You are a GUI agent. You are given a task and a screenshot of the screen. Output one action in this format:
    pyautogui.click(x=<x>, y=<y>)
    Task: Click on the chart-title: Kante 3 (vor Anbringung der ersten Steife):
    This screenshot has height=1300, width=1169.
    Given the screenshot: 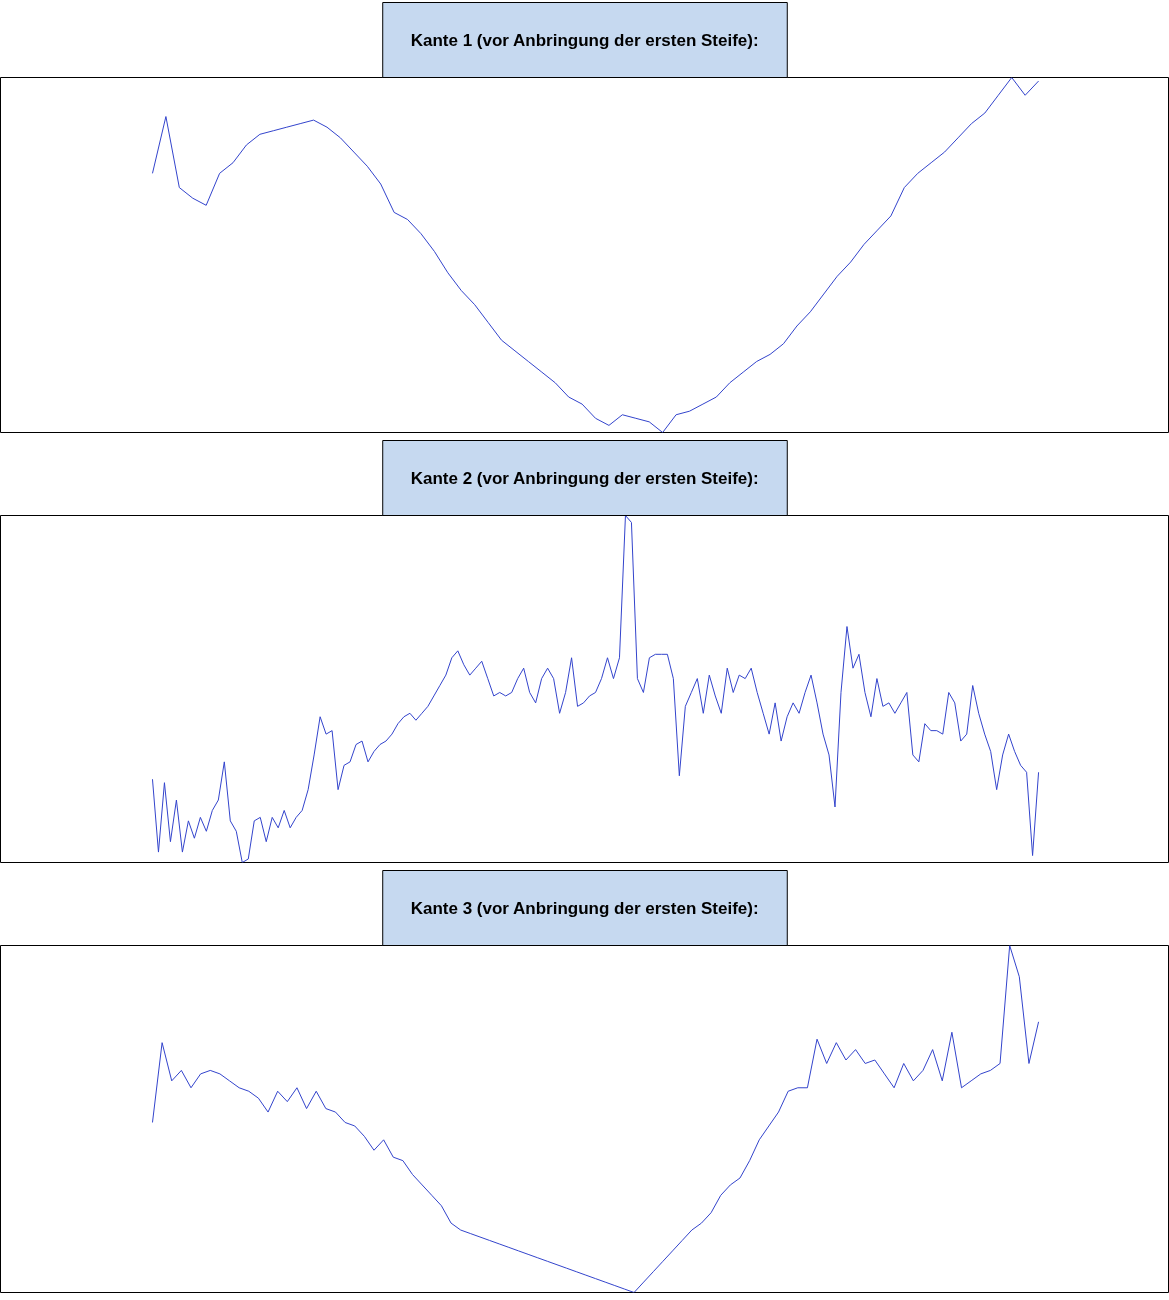 What is the action you would take?
    pyautogui.click(x=584, y=908)
    